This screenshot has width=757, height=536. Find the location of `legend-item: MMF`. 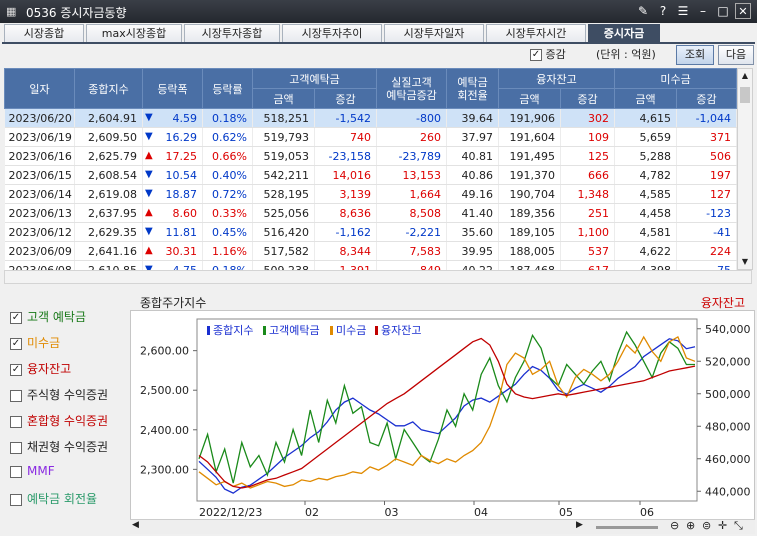

legend-item: MMF is located at coordinates (32, 471).